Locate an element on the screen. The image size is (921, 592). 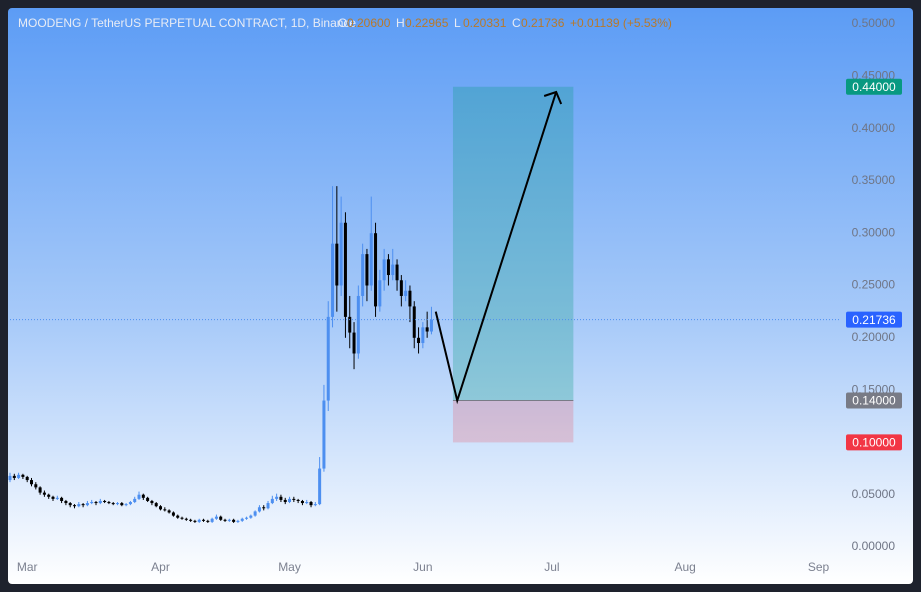
x-tick-label: Sep is located at coordinates (819, 567).